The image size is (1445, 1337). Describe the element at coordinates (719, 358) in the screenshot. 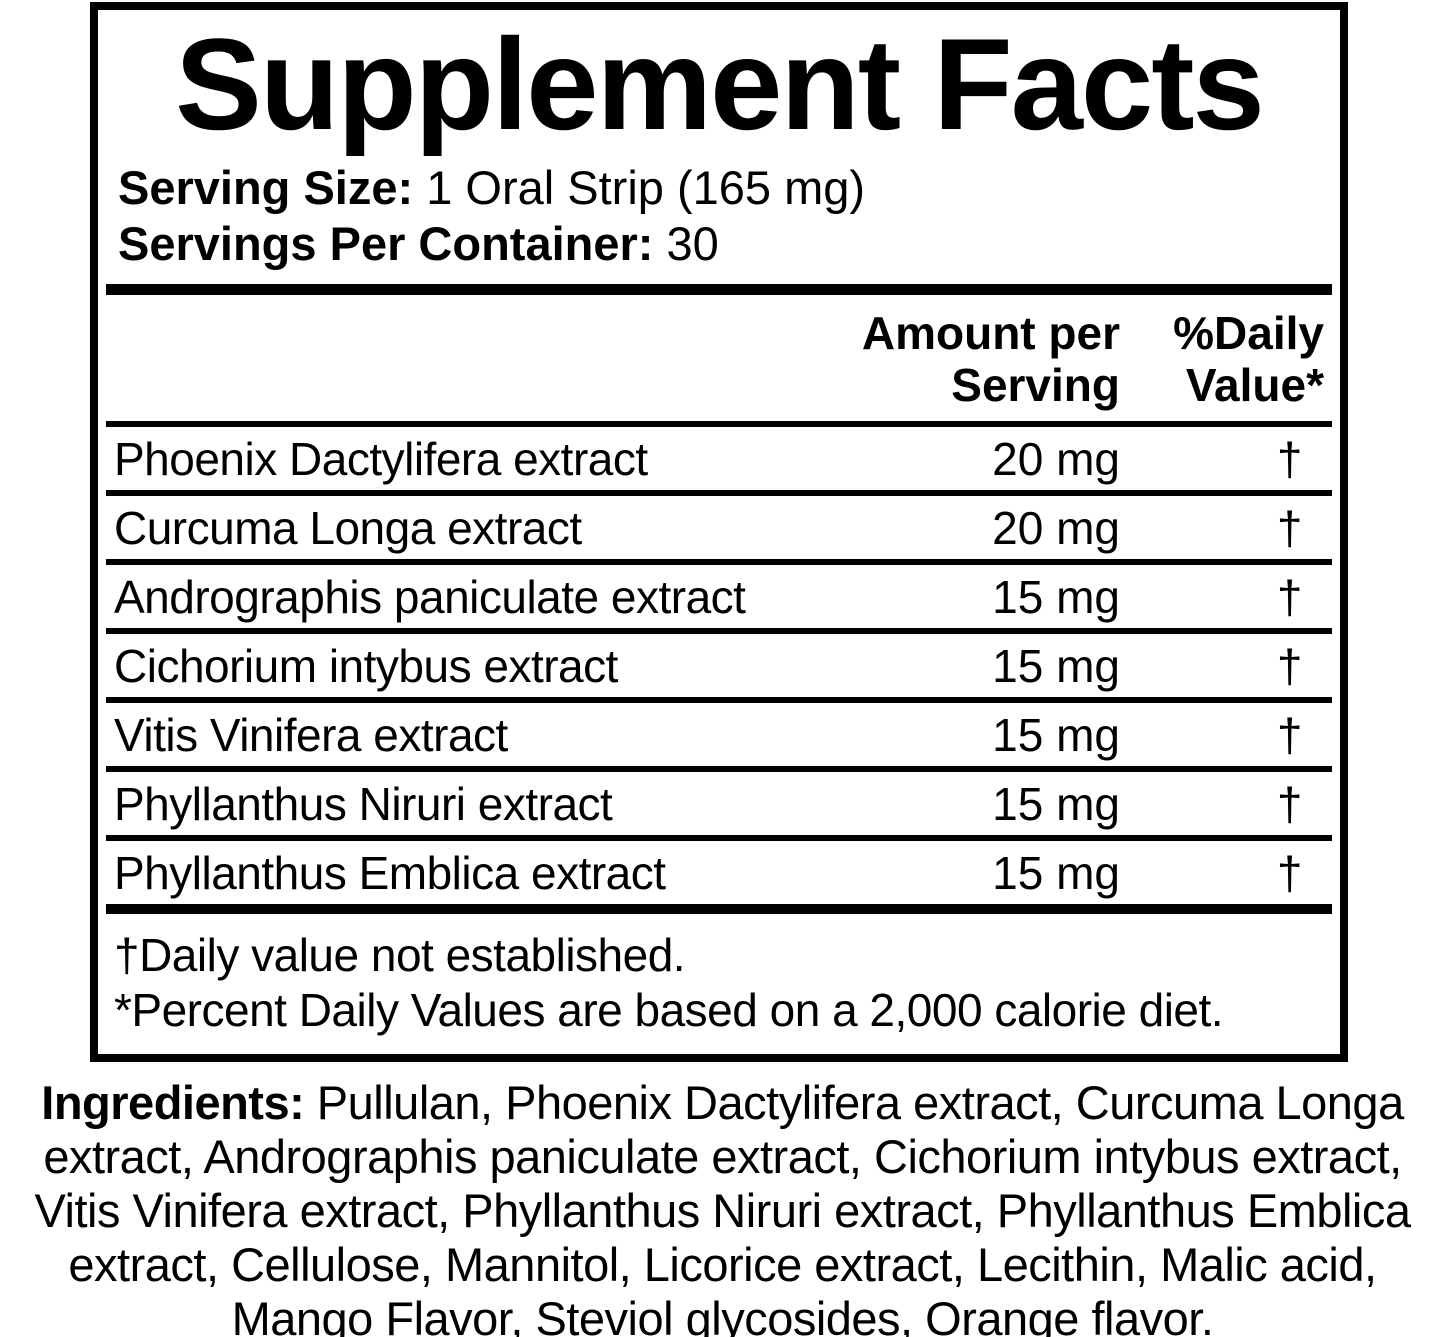

I see `column-headers: Amount per Serving %Daily Value*` at that location.